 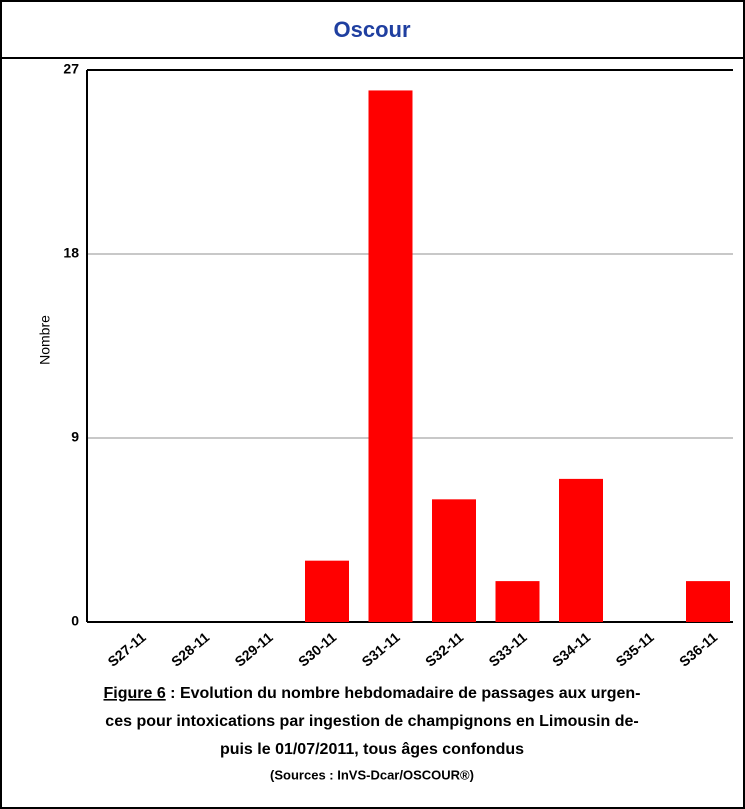 I want to click on y-tick-label: 0, so click(x=75, y=621).